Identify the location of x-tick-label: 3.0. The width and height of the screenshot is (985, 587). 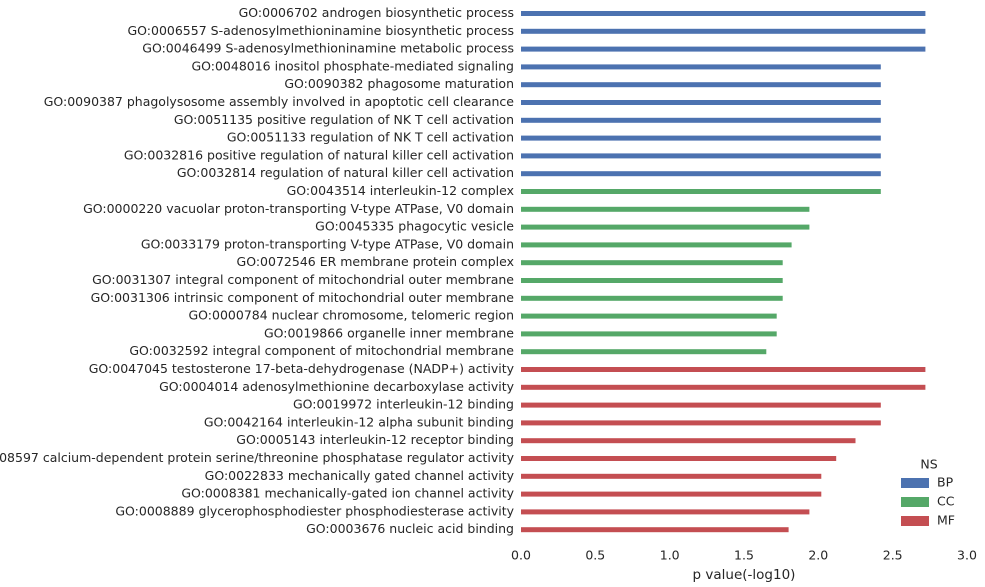
(967, 555).